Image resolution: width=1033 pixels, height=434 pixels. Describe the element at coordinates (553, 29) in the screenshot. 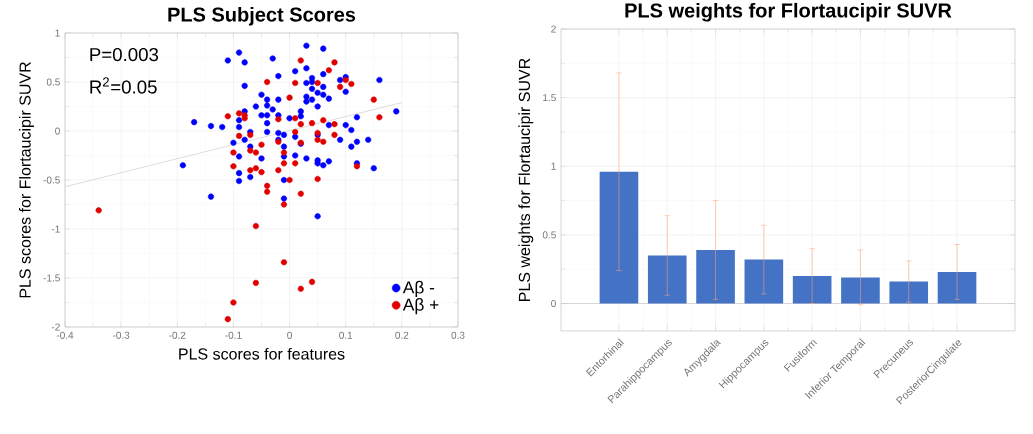

I see `y-tick-label: 2` at that location.